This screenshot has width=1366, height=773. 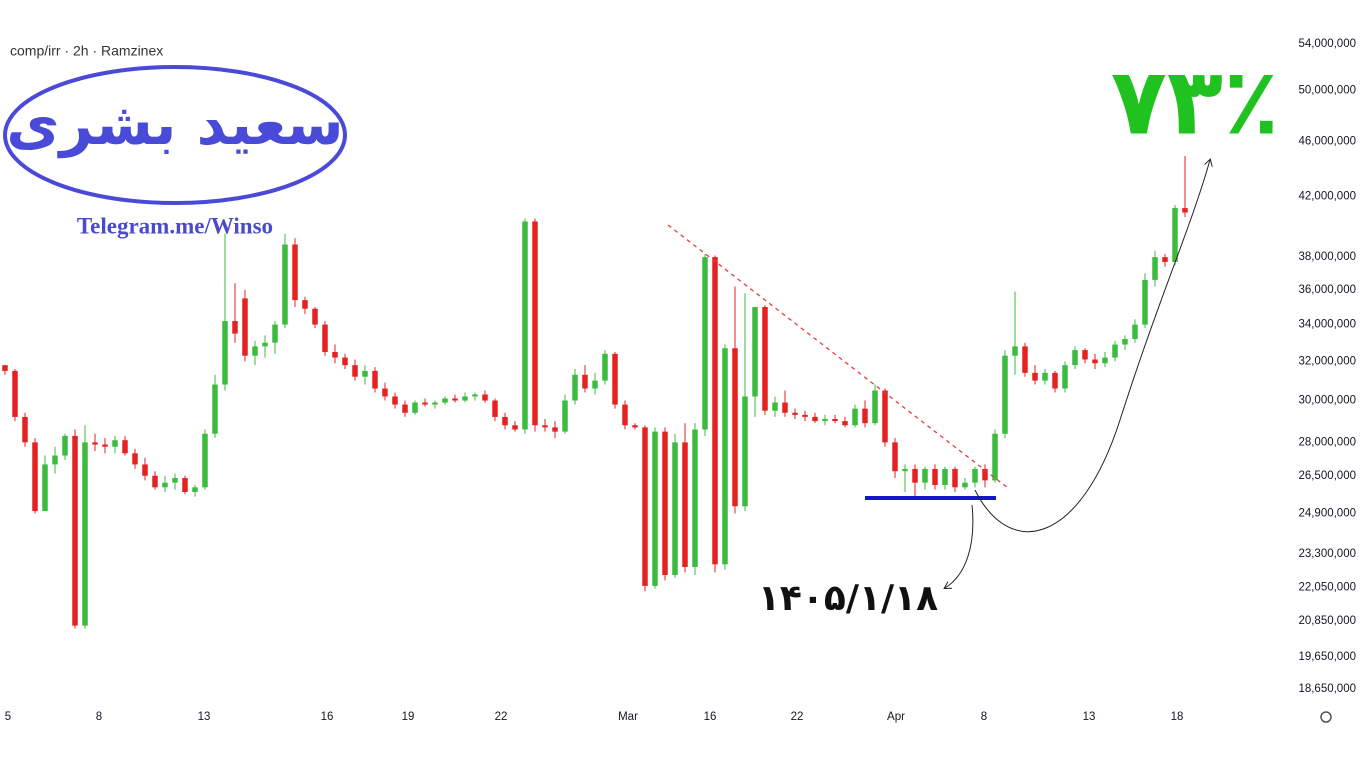 What do you see at coordinates (501, 717) in the screenshot?
I see `x-tick-label: 22` at bounding box center [501, 717].